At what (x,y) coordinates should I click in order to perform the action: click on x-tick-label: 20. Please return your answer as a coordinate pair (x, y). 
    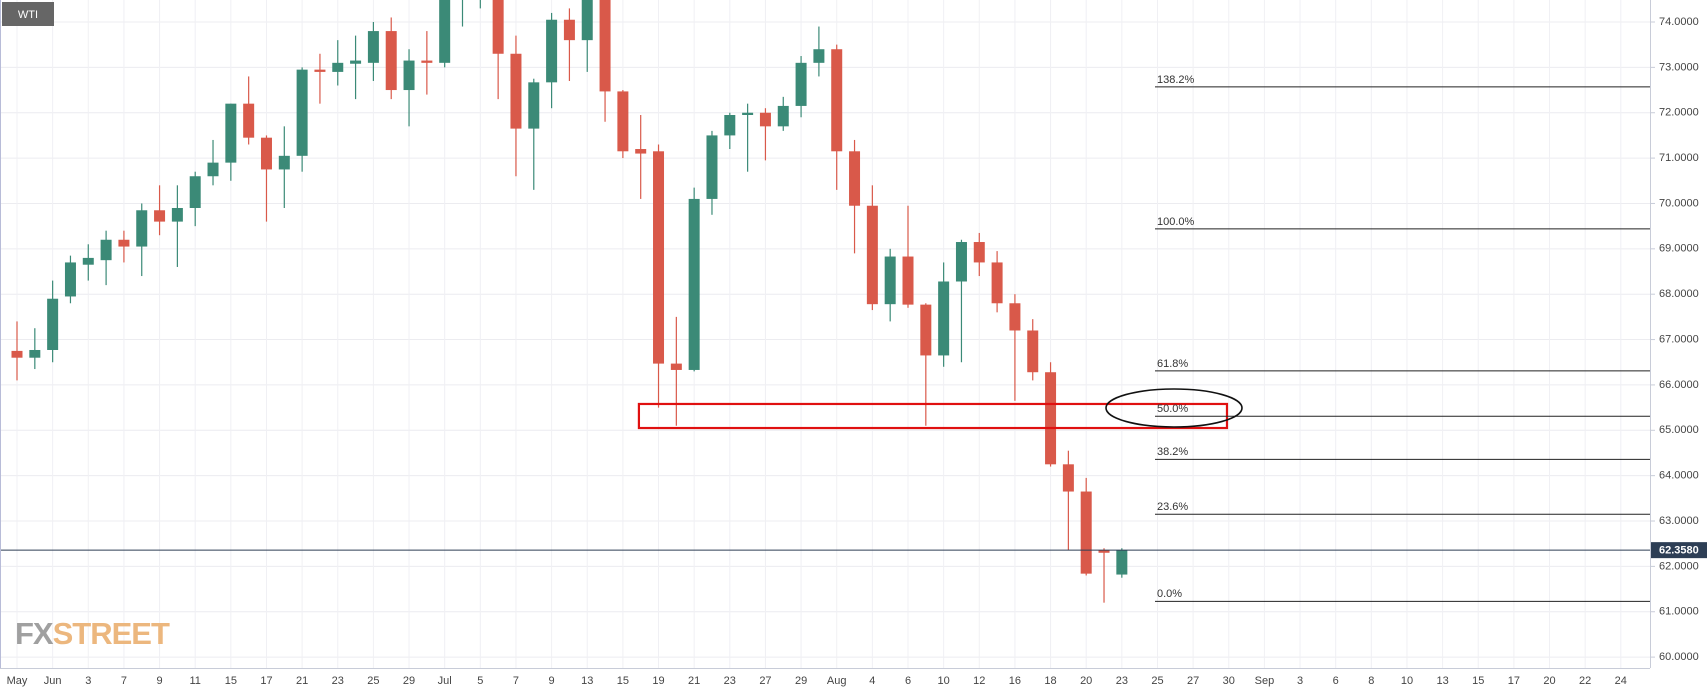
    Looking at the image, I should click on (1086, 681).